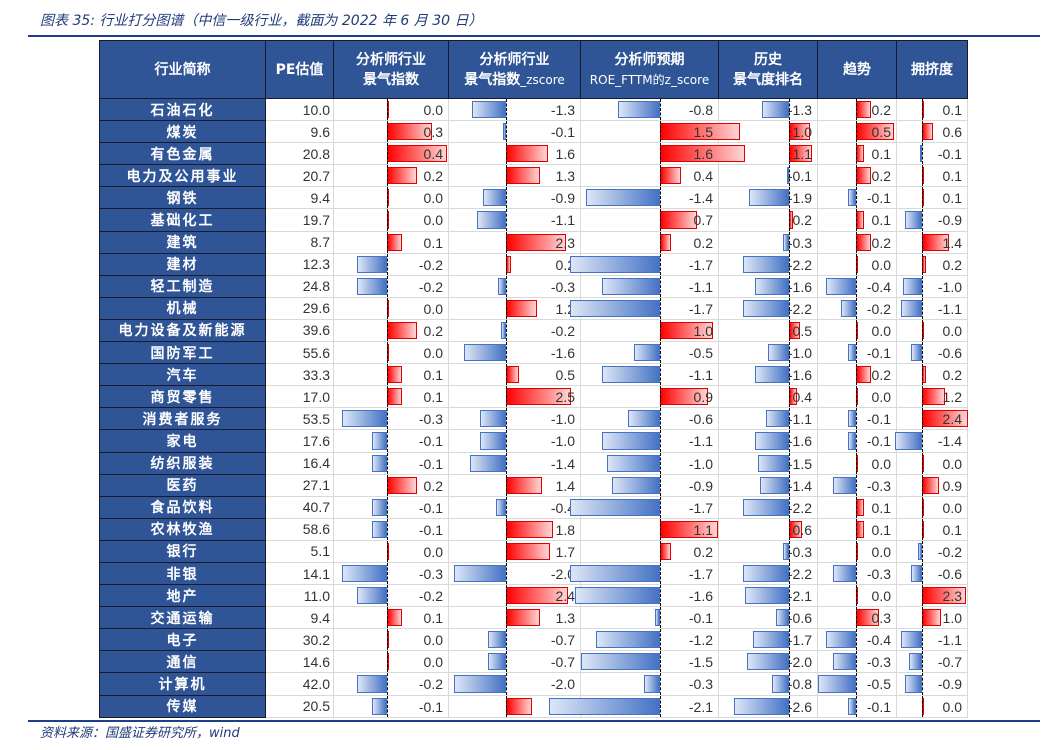 The height and width of the screenshot is (750, 1052). Describe the element at coordinates (140, 733) in the screenshot. I see `source-note: 资料来源：国盛证券研究所，wind` at that location.